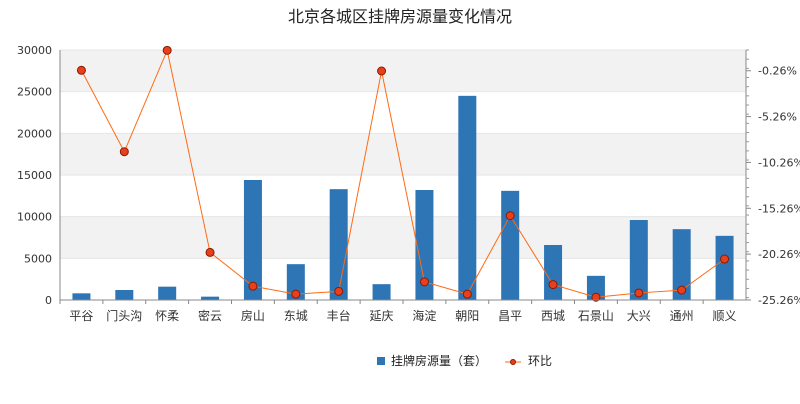  Describe the element at coordinates (253, 315) in the screenshot. I see `x-tick-label: 房山` at that location.